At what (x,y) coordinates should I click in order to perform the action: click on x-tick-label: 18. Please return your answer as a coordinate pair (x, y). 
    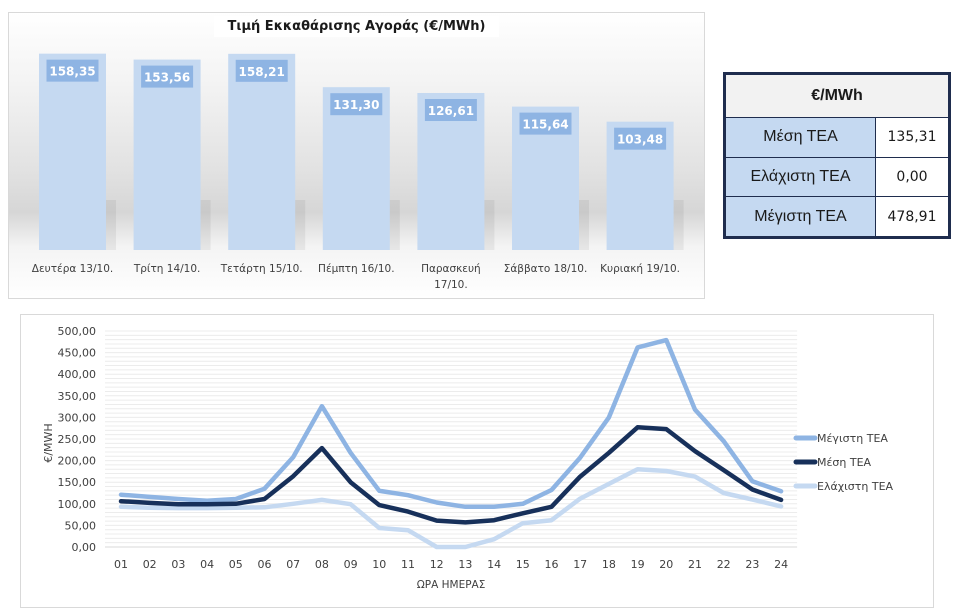
    Looking at the image, I should click on (609, 564).